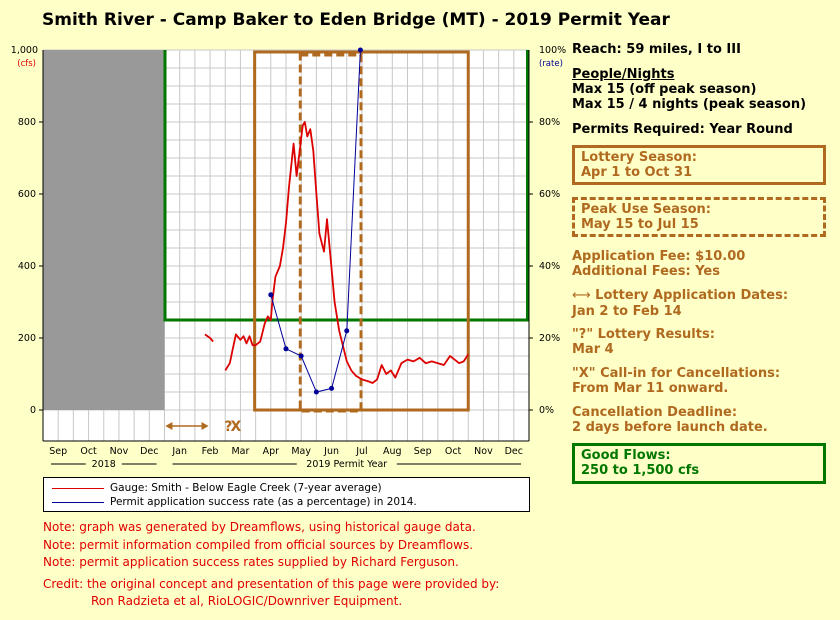 The width and height of the screenshot is (840, 620). What do you see at coordinates (27, 266) in the screenshot?
I see `left-tick-label: 400` at bounding box center [27, 266].